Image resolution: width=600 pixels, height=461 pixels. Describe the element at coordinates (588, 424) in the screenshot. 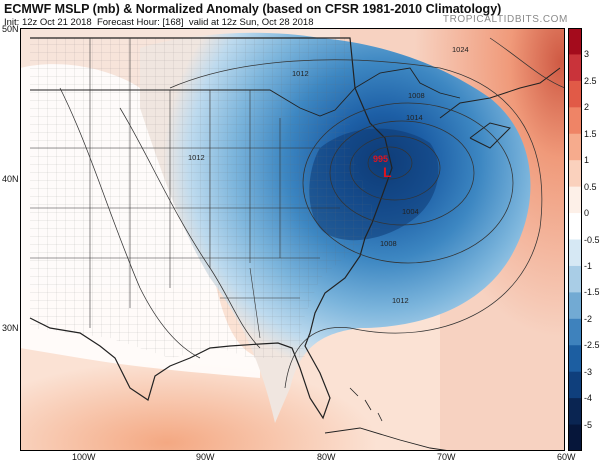

I see `colorbar-label: -5` at that location.